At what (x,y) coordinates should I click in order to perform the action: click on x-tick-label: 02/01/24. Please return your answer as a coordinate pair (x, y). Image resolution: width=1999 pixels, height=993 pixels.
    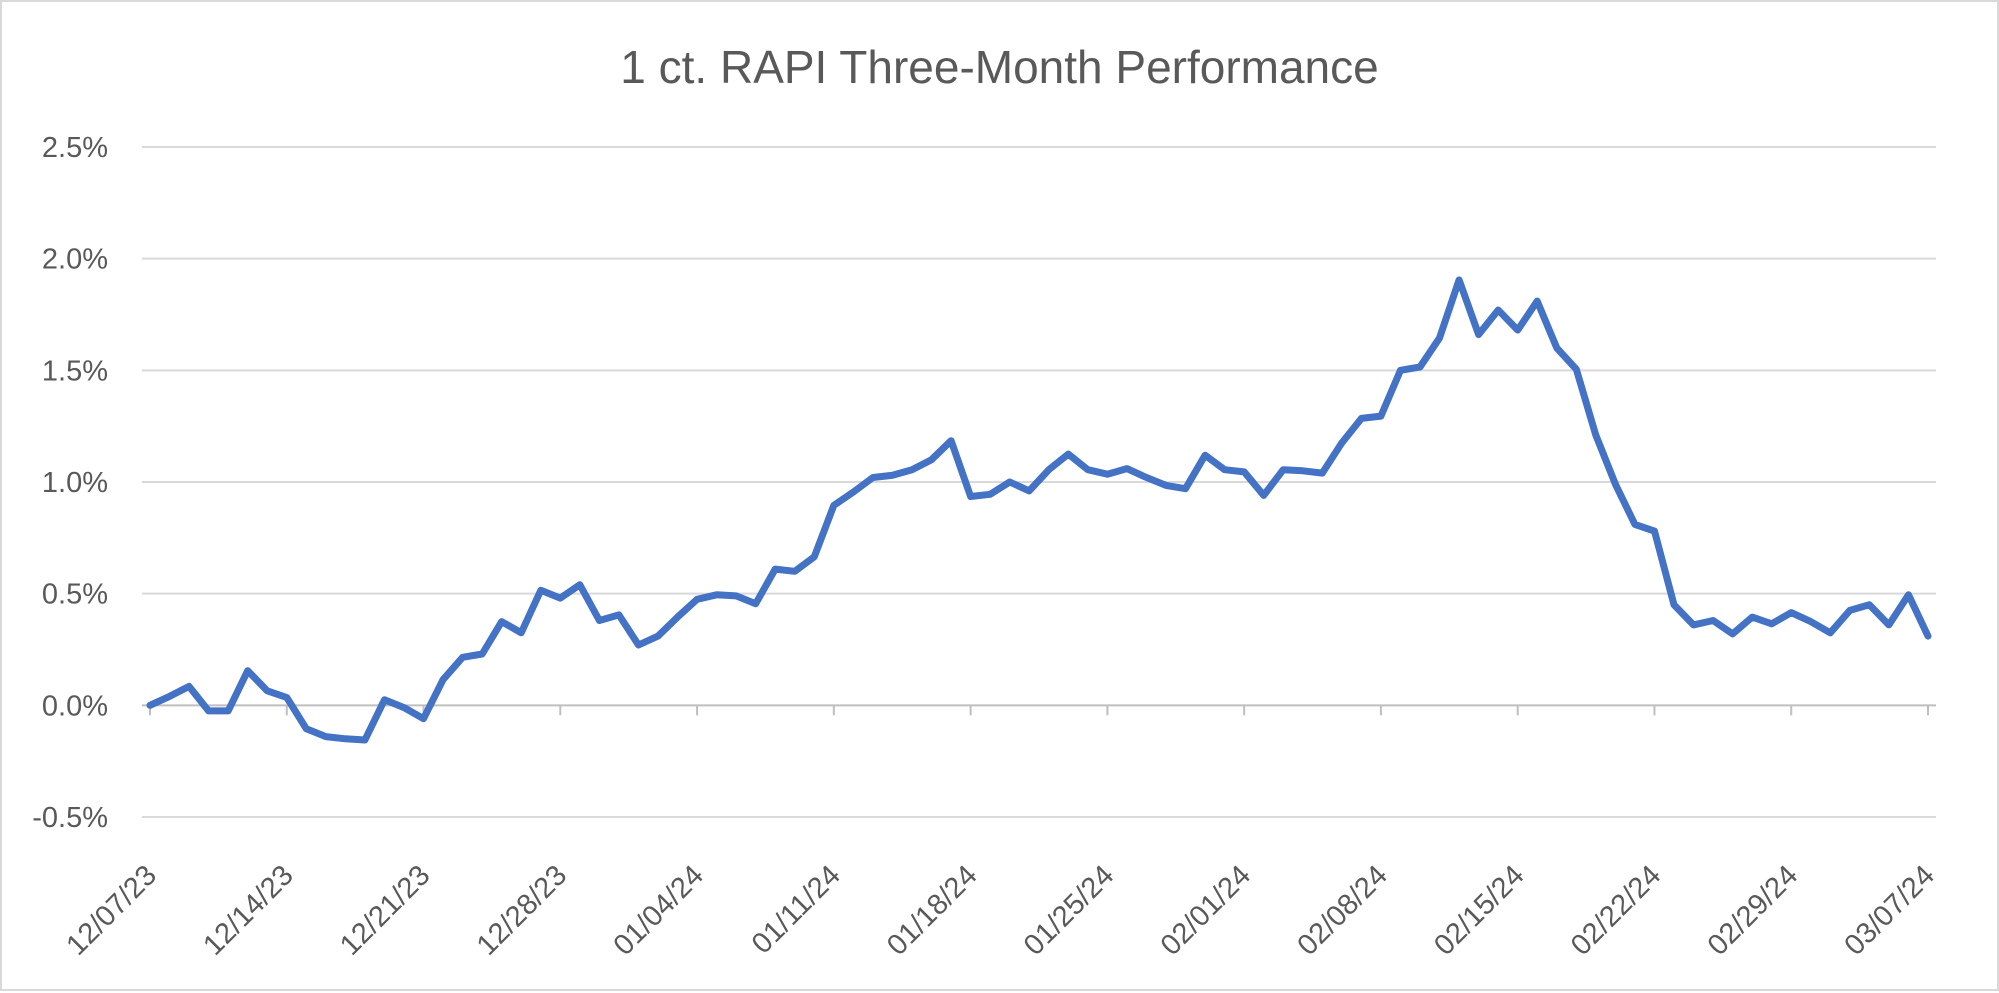
    Looking at the image, I should click on (1206, 910).